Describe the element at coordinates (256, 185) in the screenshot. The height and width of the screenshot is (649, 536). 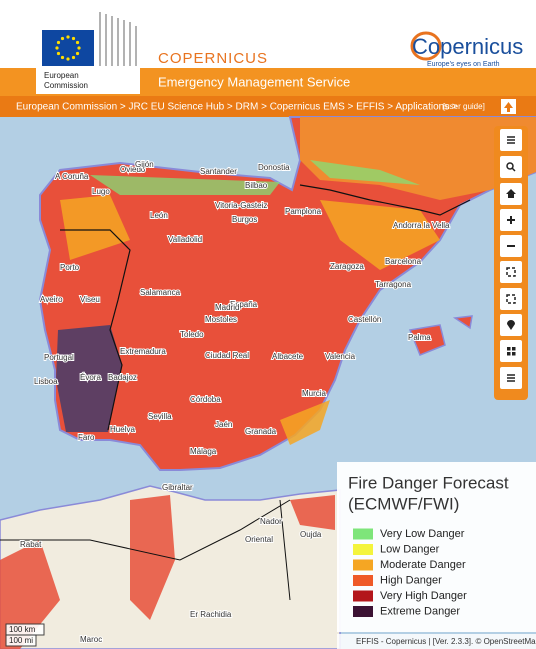
I see `place-label: Bilbao` at that location.